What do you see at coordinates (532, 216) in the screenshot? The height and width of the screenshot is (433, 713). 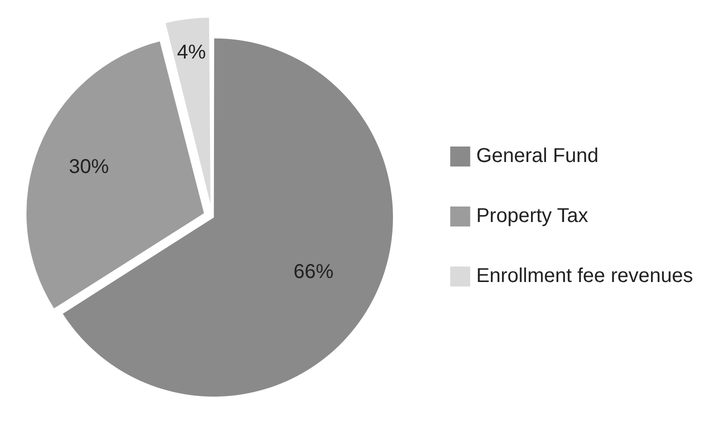 I see `legend-label: Property Tax` at bounding box center [532, 216].